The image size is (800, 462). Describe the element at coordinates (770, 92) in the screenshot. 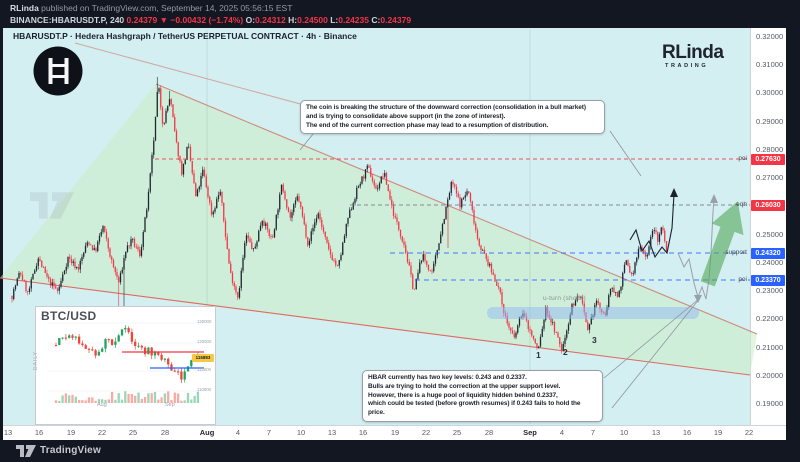

I see `price-tick-label: 0.30000` at that location.